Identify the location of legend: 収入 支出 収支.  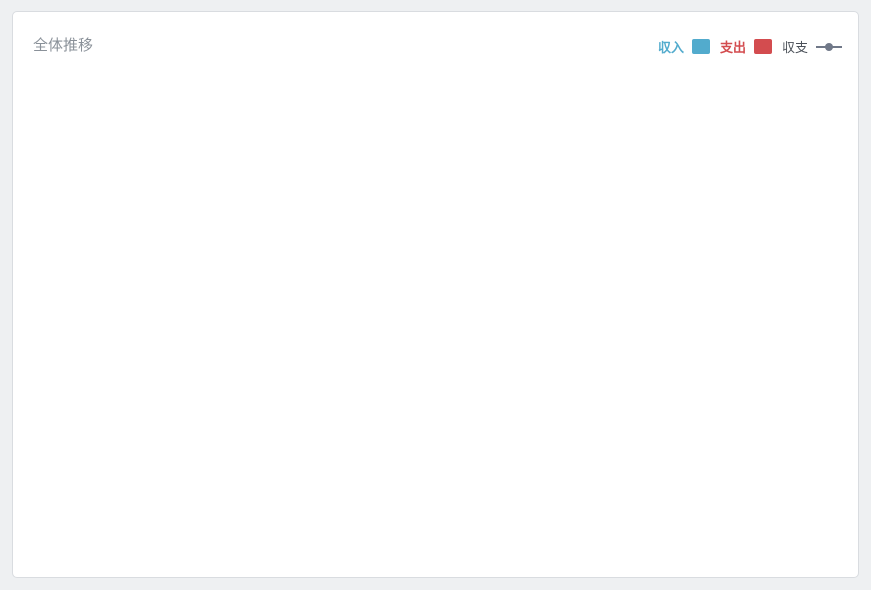
(750, 46).